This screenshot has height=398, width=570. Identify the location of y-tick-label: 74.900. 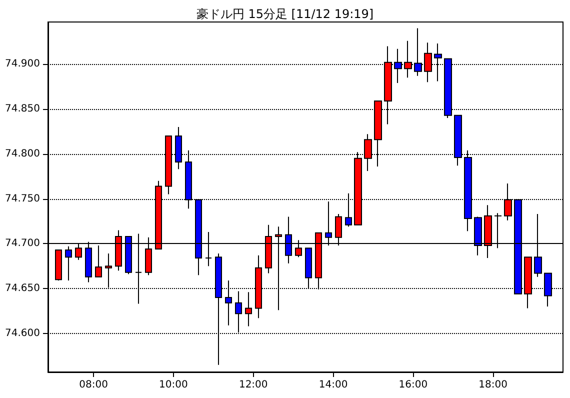
(22, 64).